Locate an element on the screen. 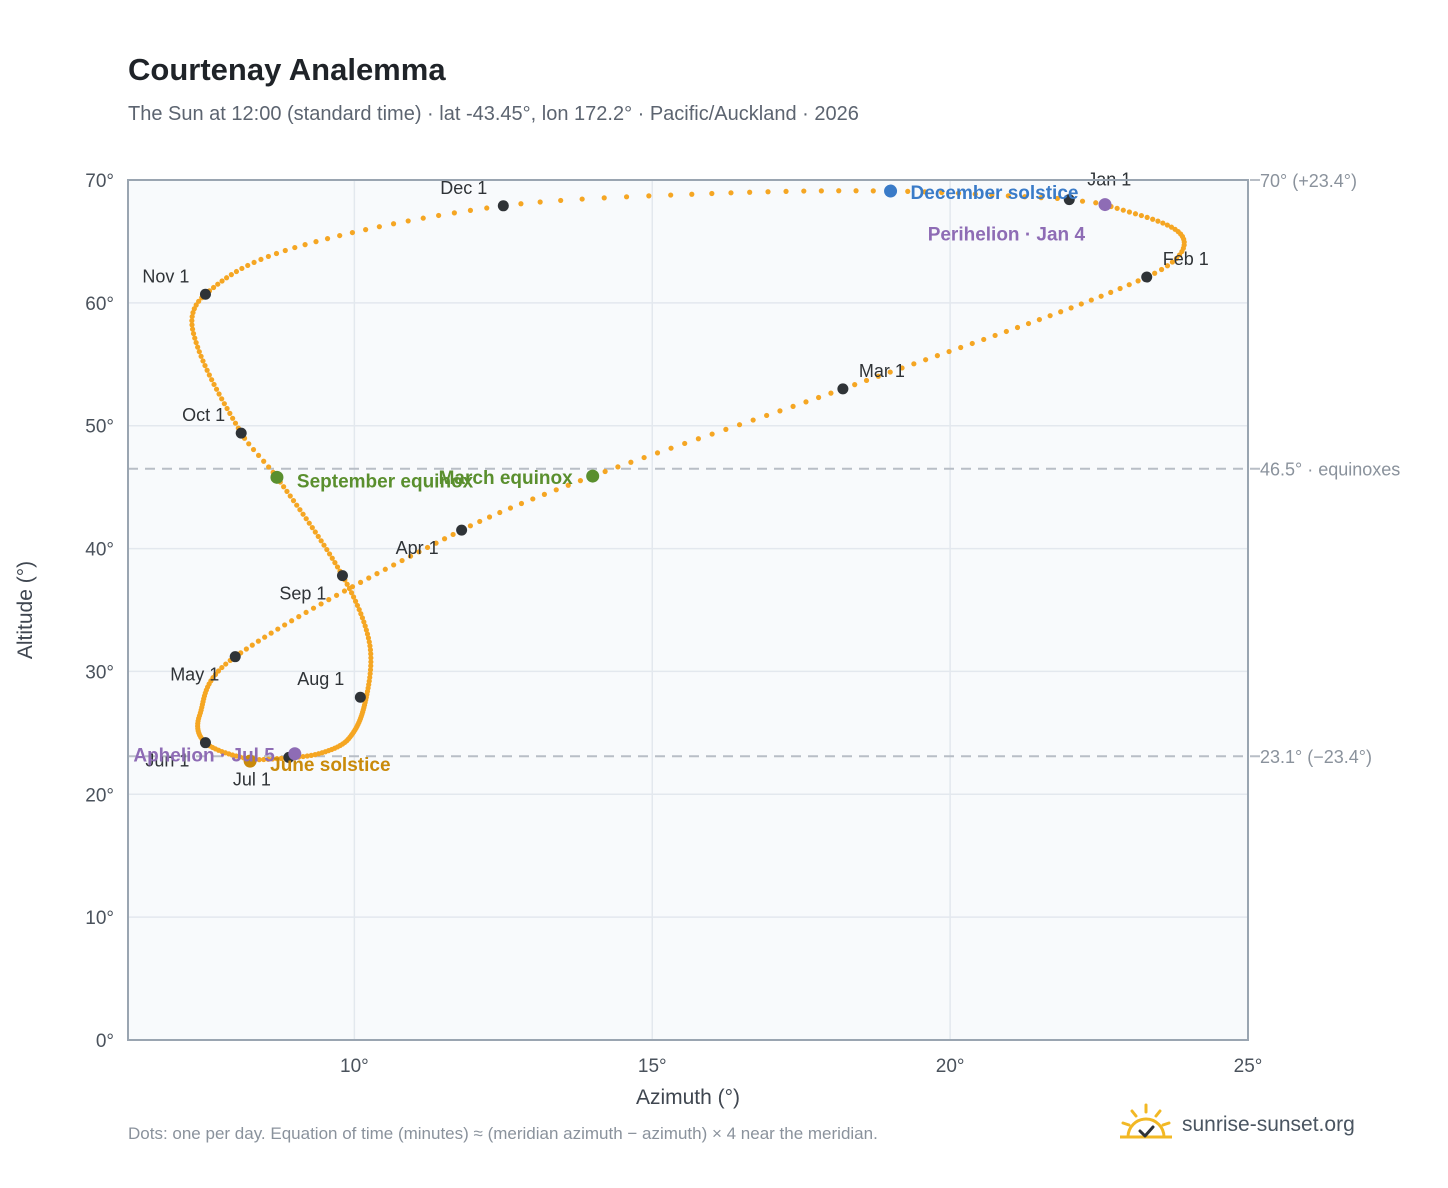 This screenshot has height=1188, width=1448. brand: sunrise-sunset.org is located at coordinates (1237, 1125).